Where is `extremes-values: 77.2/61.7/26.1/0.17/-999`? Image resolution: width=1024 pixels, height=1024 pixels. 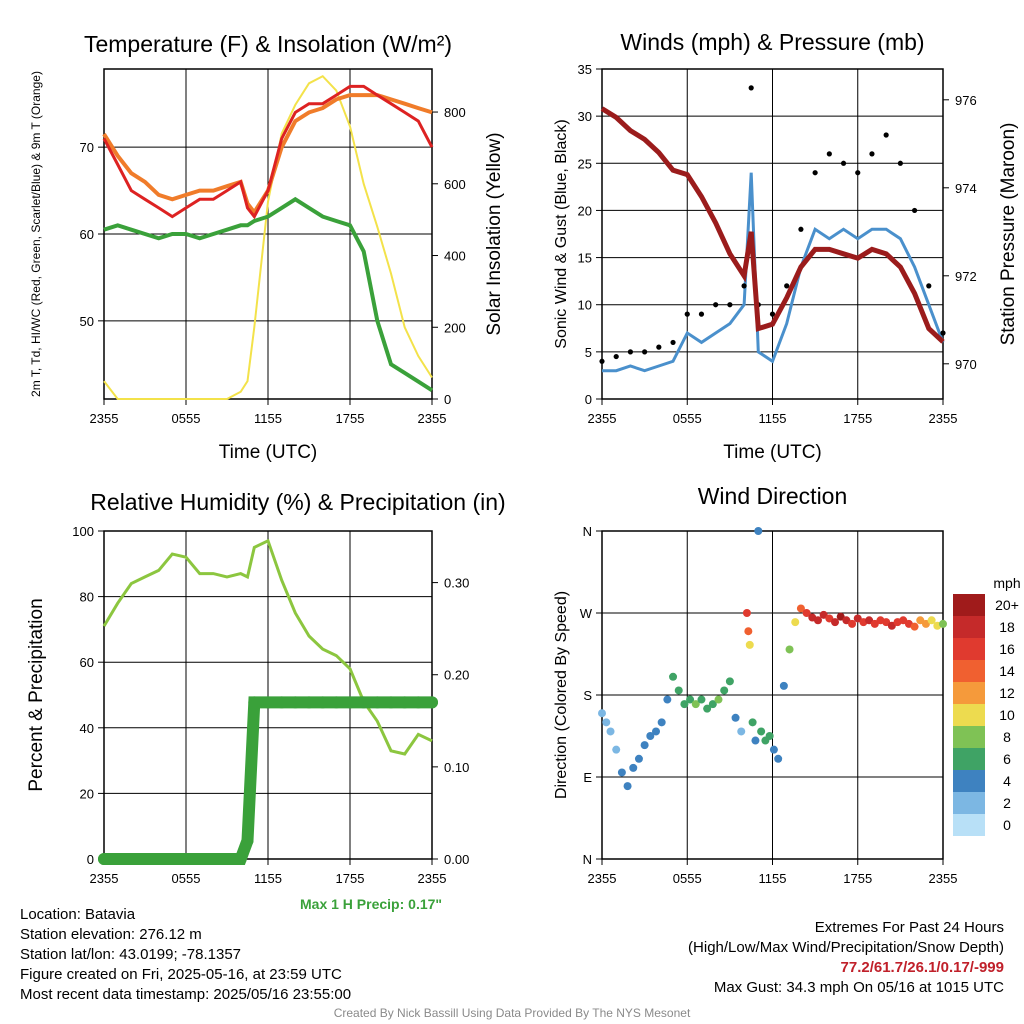
extremes-values: 77.2/61.7/26.1/0.17/-999 is located at coordinates (922, 967).